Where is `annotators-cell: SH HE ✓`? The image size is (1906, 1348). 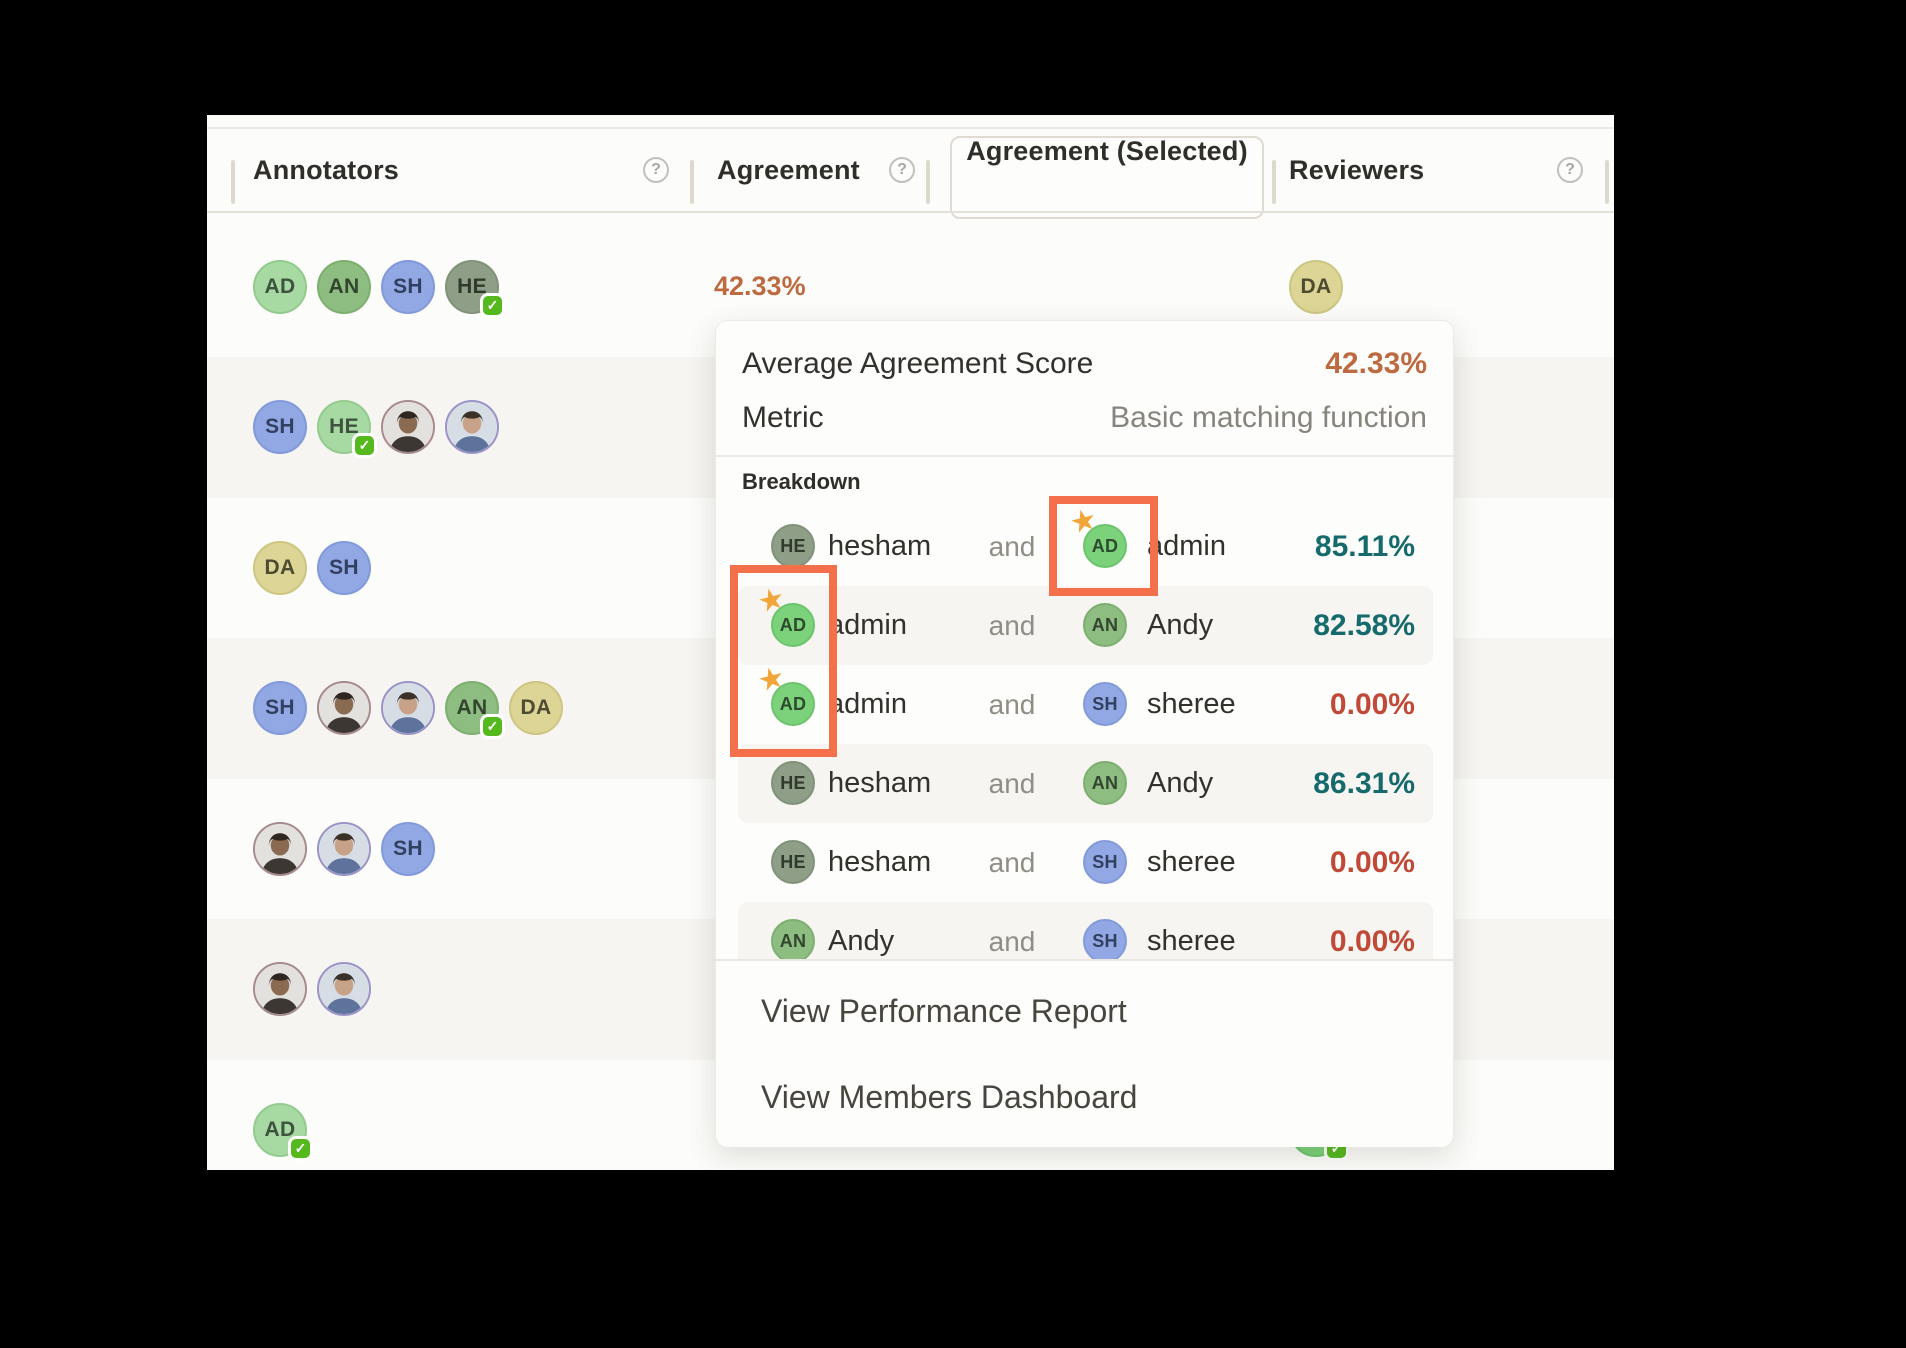
annotators-cell: SH HE ✓ is located at coordinates (376, 427).